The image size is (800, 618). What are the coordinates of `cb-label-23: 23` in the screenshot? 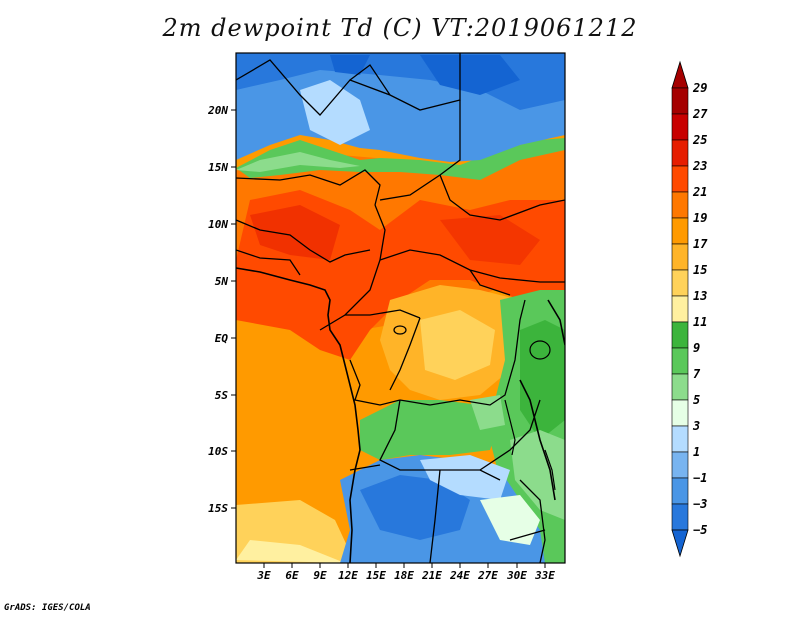 It's located at (699, 166).